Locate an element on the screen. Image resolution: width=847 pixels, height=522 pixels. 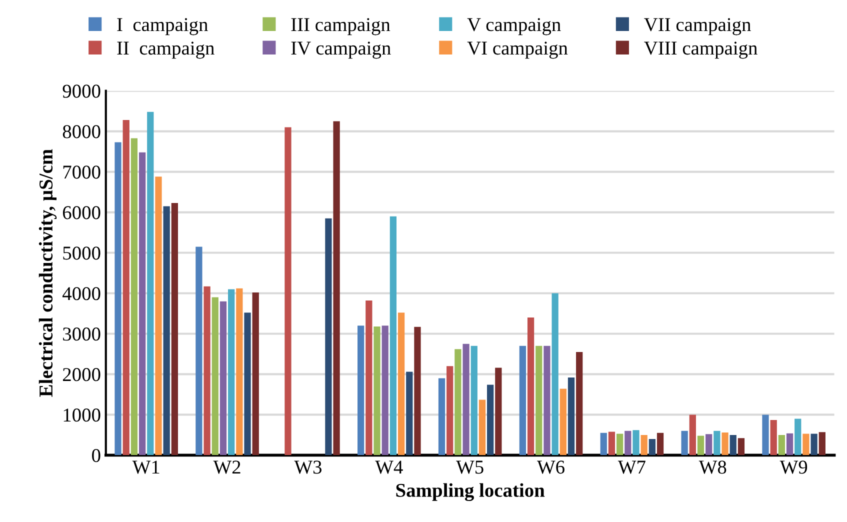
x-tick-label: W7 is located at coordinates (632, 467).